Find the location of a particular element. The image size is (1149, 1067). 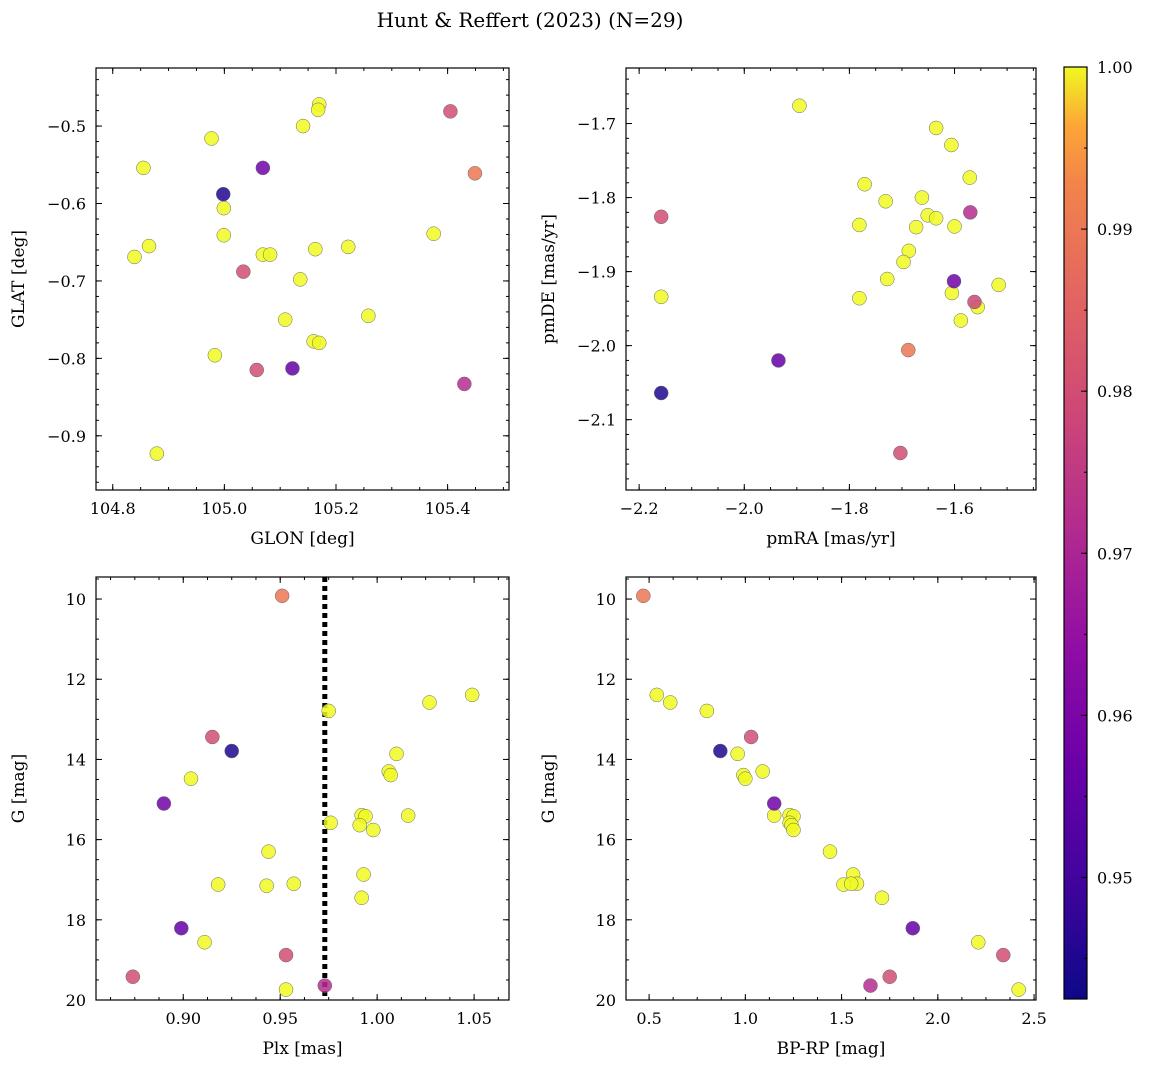

colorbar-gradient is located at coordinates (1075, 533).